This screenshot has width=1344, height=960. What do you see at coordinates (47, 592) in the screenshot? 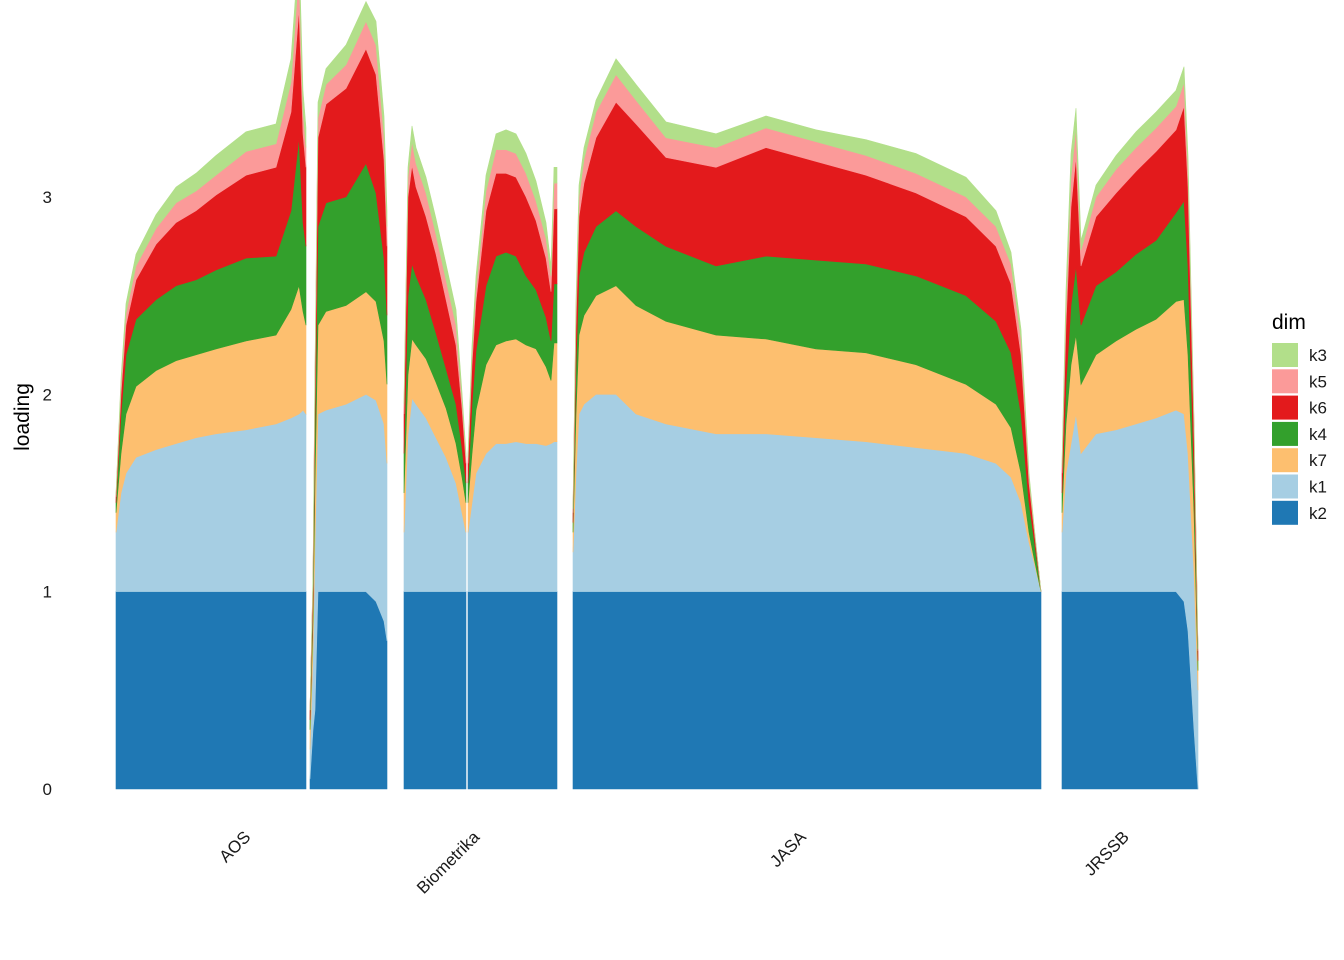
I see `y-tick-label: 1` at bounding box center [47, 592].